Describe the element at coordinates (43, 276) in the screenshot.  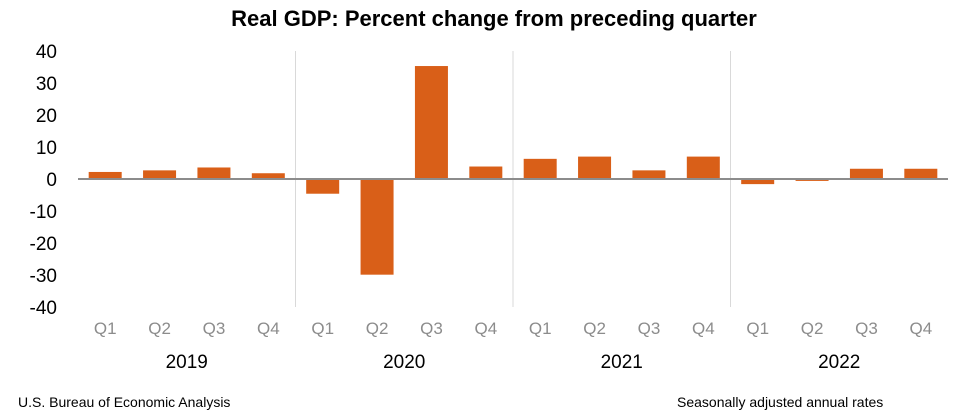
I see `y-tick-label: -30` at that location.